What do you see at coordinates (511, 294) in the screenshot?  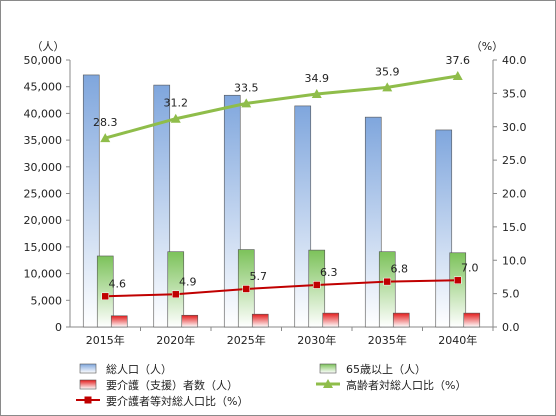 I see `y-right-tick-label: 5.0` at bounding box center [511, 294].